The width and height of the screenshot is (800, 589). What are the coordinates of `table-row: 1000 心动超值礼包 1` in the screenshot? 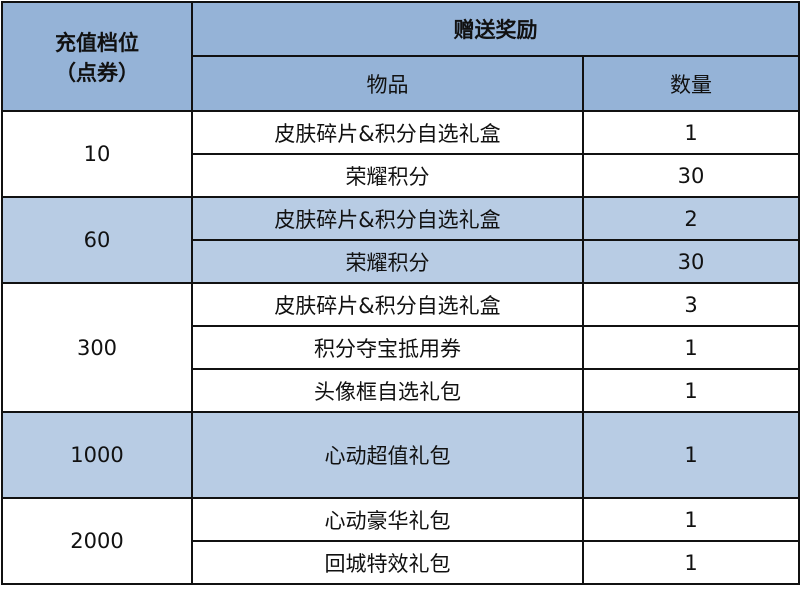 It's located at (400, 455).